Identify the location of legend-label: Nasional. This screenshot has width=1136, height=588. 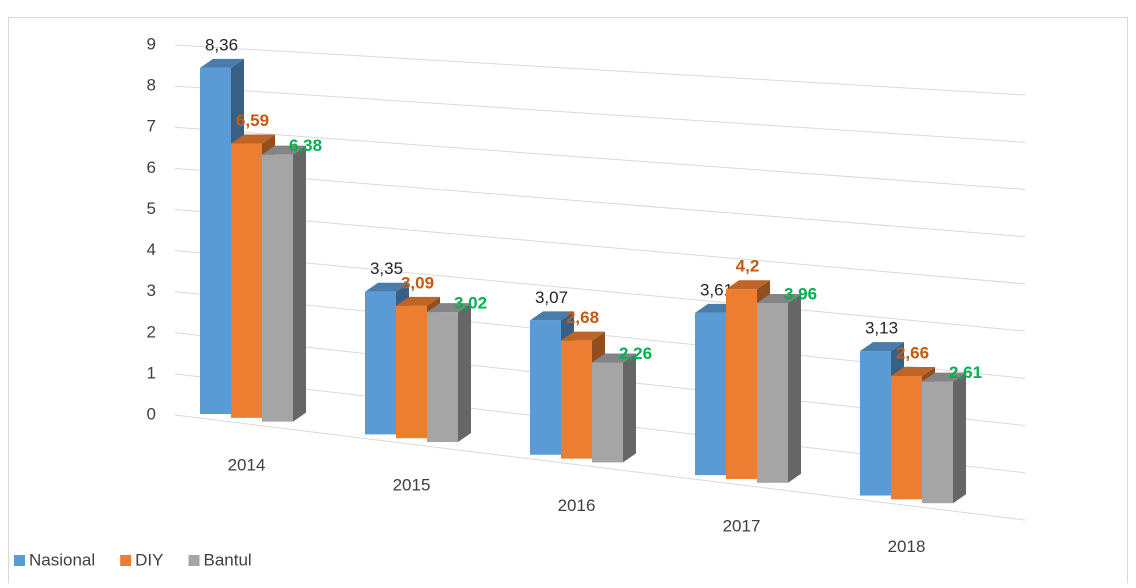
(62, 559).